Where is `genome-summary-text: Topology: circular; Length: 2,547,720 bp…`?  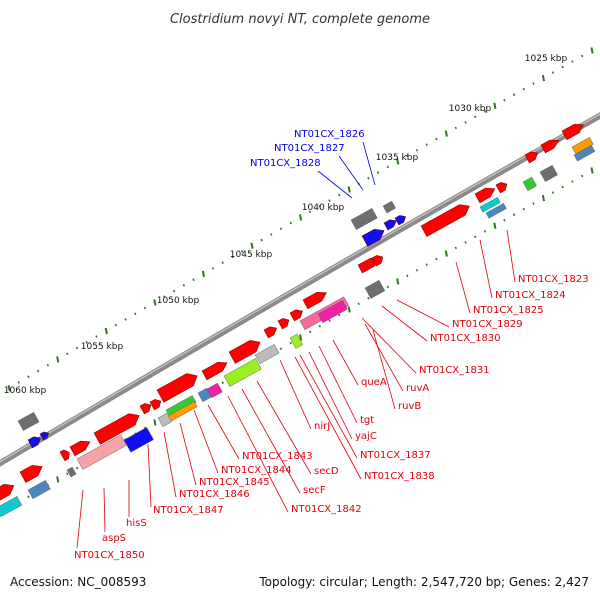 genome-summary-text: Topology: circular; Length: 2,547,720 bp… is located at coordinates (423, 582).